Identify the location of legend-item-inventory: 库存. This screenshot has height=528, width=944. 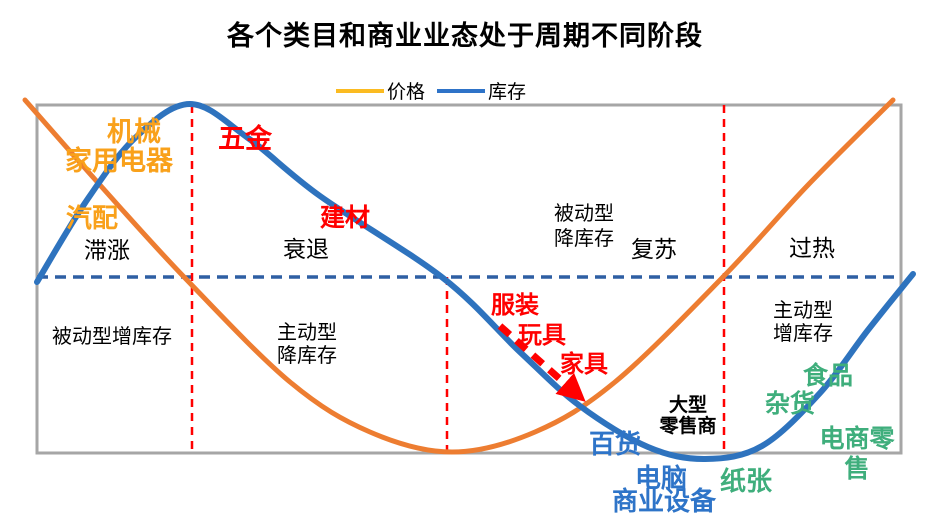
(481, 90).